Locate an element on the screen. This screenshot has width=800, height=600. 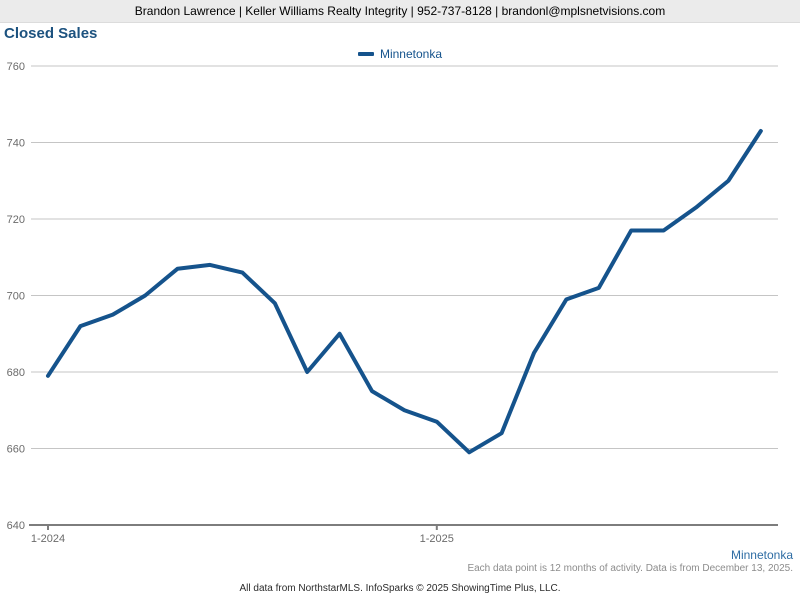
y-axis-label: 660 is located at coordinates (16, 450).